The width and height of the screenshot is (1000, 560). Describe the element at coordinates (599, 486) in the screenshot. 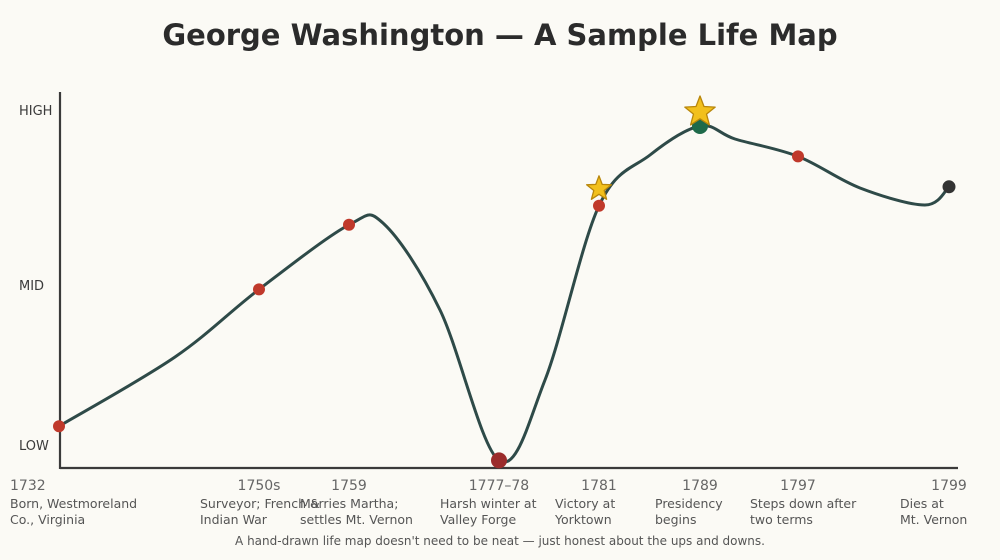

I see `year-label-4: 1781` at that location.